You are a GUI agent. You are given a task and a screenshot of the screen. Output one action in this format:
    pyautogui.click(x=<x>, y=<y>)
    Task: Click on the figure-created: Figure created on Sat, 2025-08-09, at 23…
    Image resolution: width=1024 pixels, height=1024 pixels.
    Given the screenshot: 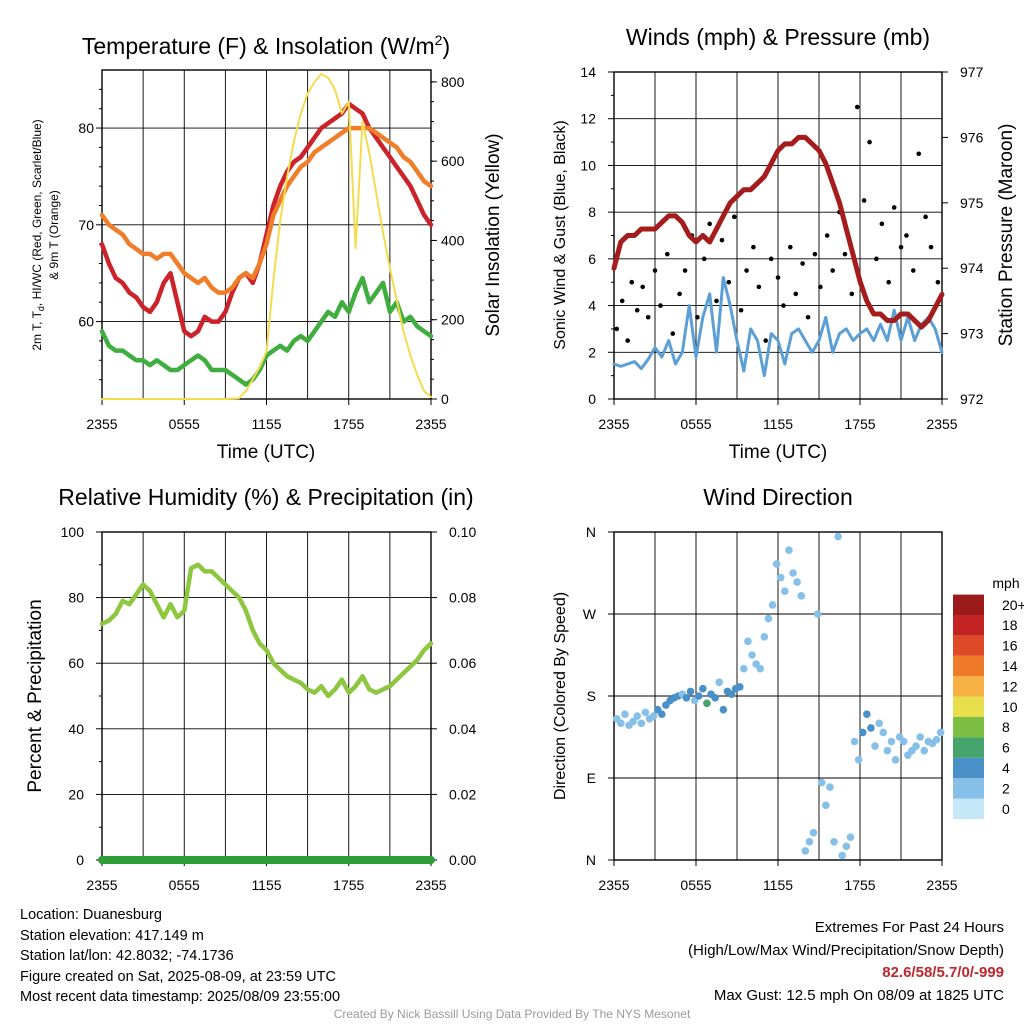 What is the action you would take?
    pyautogui.click(x=178, y=976)
    